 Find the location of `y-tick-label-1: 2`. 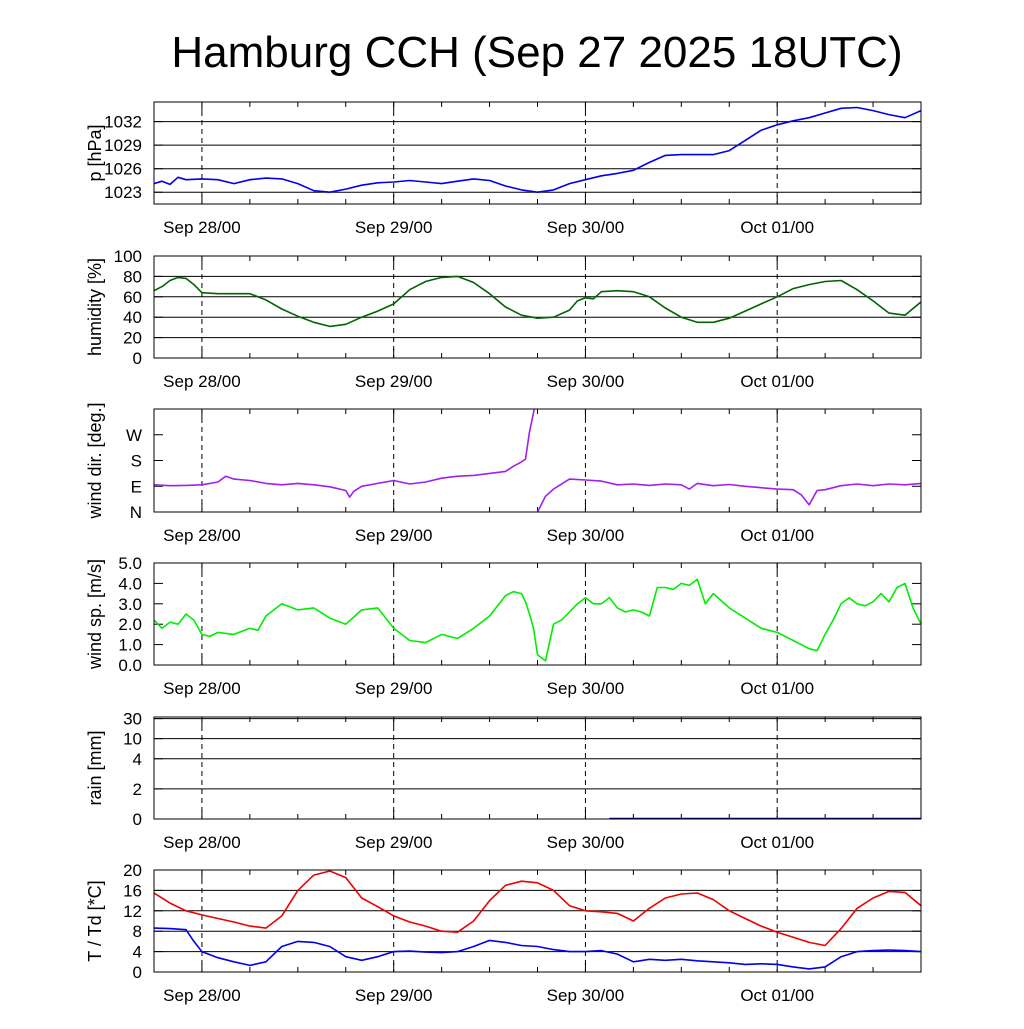

y-tick-label-1: 2 is located at coordinates (137, 789).